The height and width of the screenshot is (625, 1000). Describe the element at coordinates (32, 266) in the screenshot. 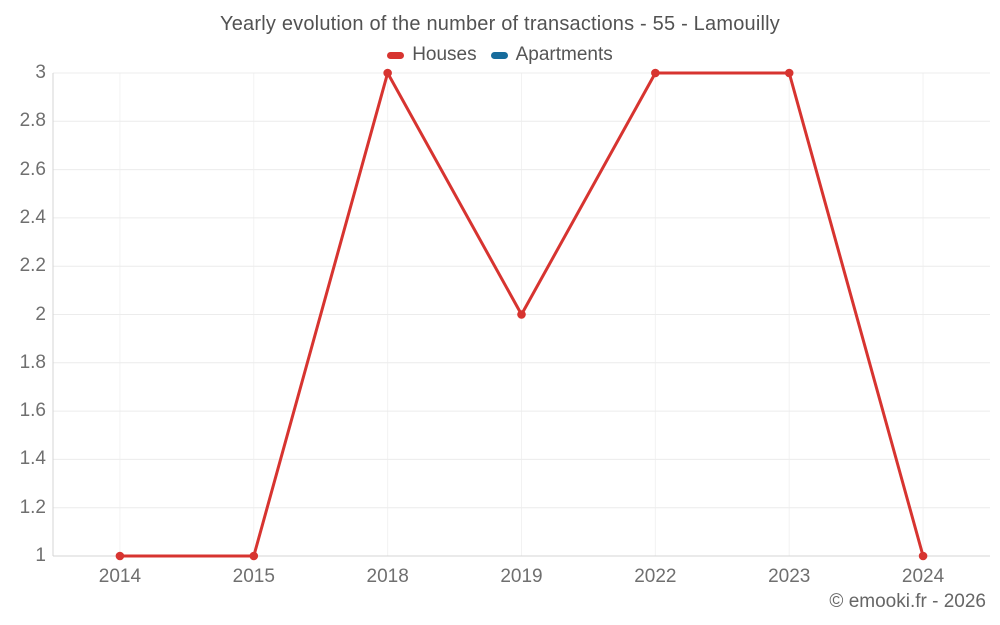

I see `y-tick-label: 2.2` at that location.